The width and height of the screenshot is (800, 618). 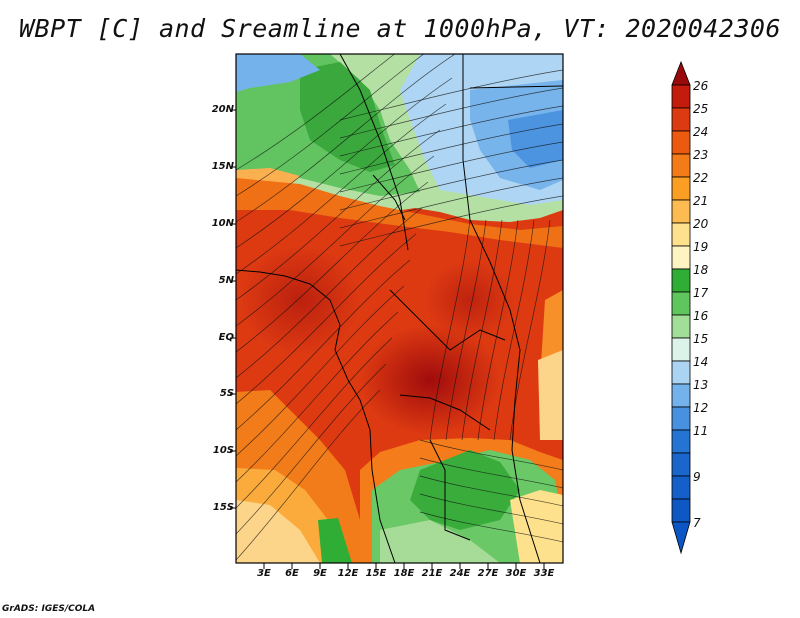 I want to click on x-tick-label: 15E, so click(x=376, y=573).